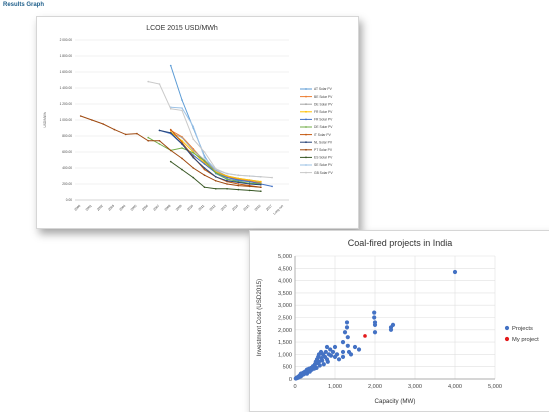 This screenshot has width=549, height=412. What do you see at coordinates (69, 200) in the screenshot?
I see `y-tick-label: 0.00` at bounding box center [69, 200].